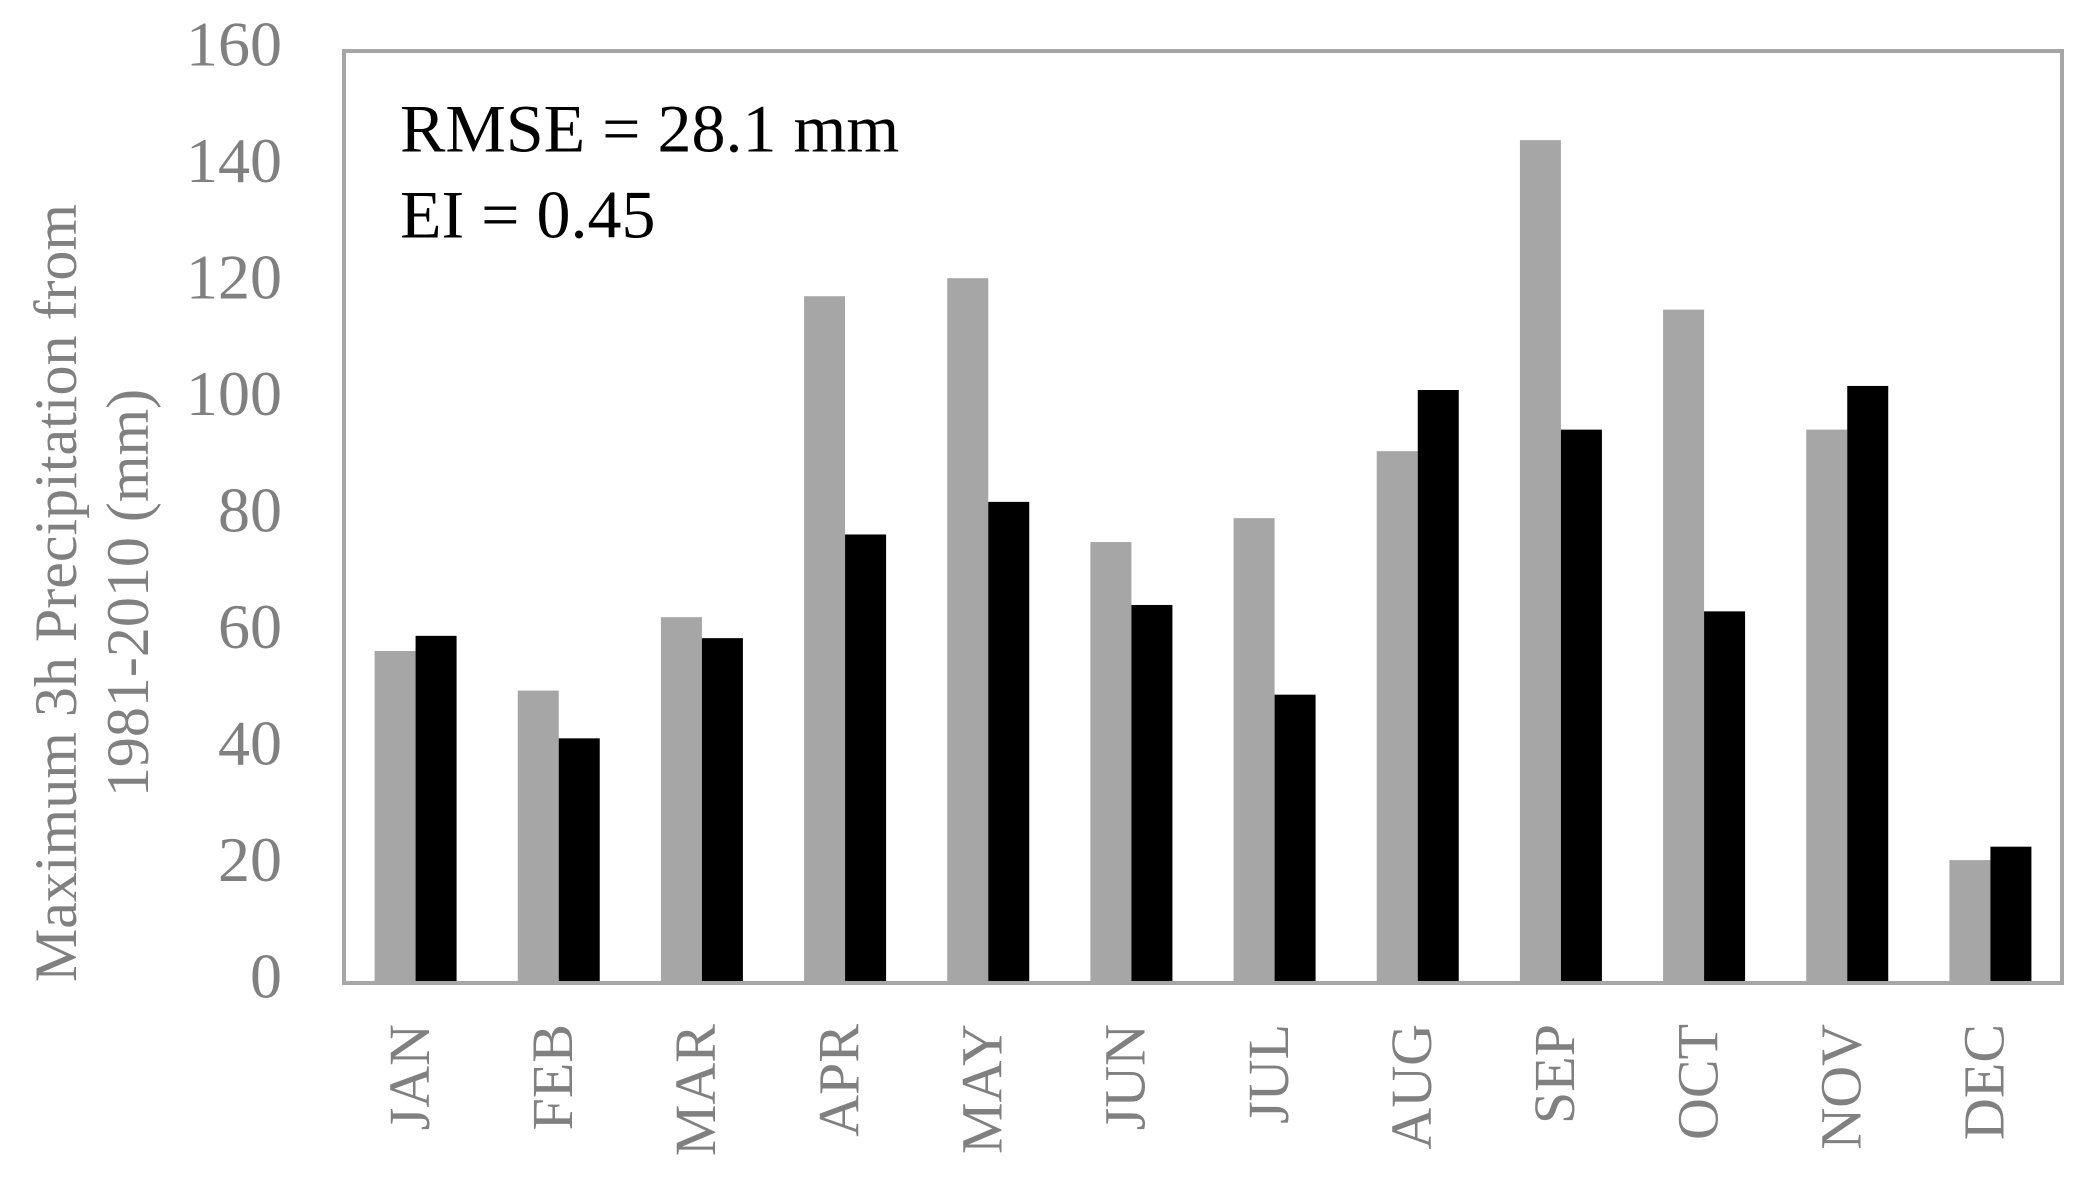  I want to click on x-tick-label: APR, so click(838, 1080).